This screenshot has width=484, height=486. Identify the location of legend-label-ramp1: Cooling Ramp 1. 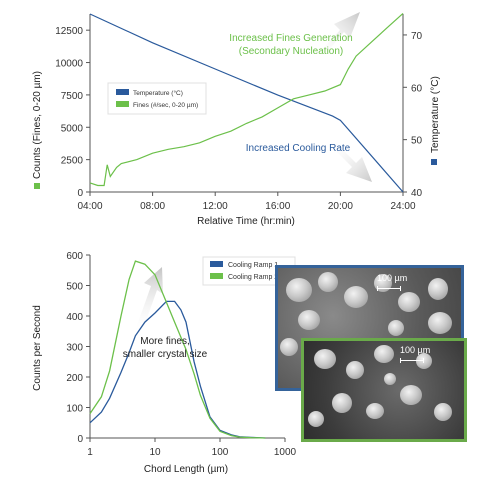
(253, 265).